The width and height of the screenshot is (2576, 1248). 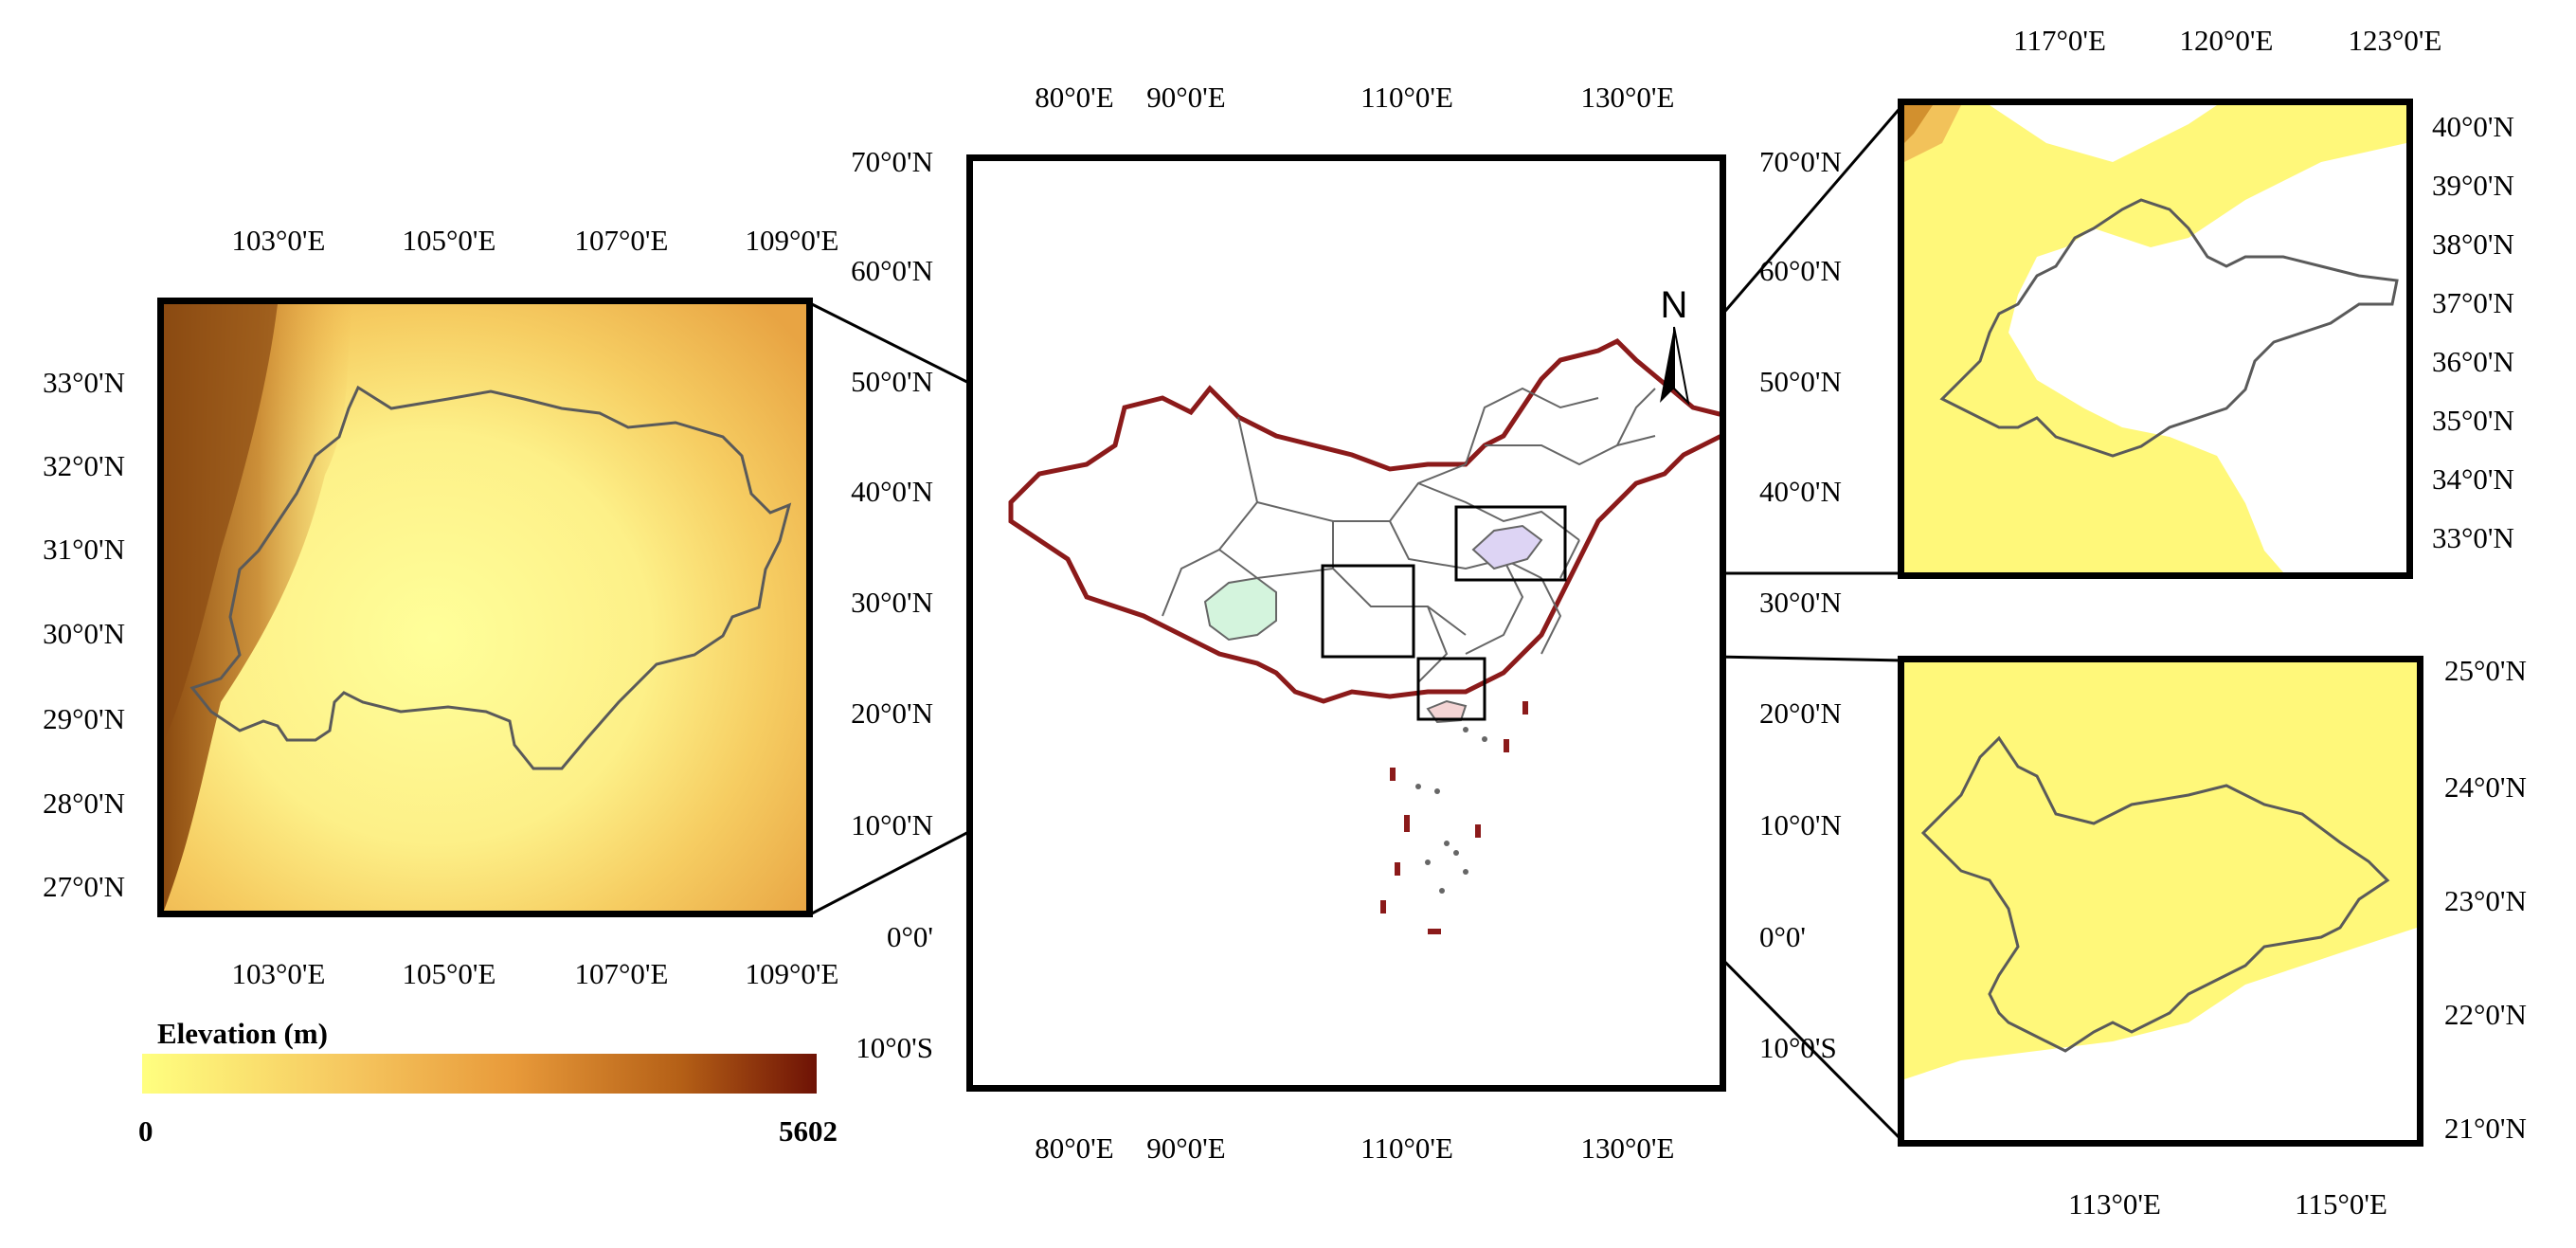 I want to click on left-top-tick: 107°0'E, so click(x=621, y=240).